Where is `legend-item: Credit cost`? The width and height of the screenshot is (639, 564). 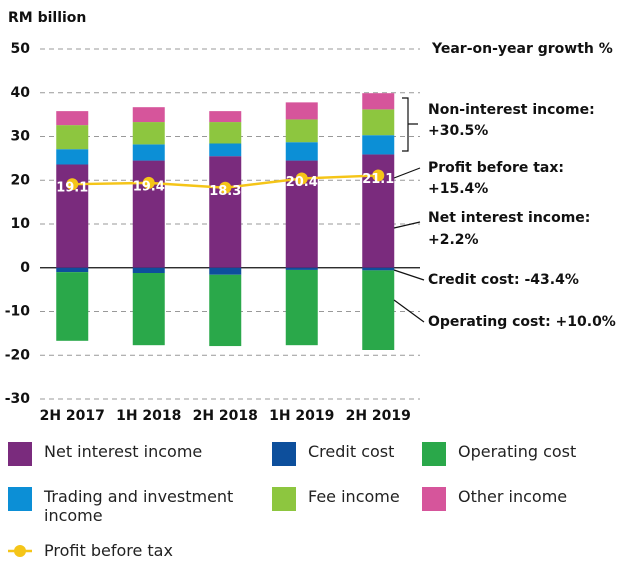
legend-item: Credit cost is located at coordinates (333, 454).